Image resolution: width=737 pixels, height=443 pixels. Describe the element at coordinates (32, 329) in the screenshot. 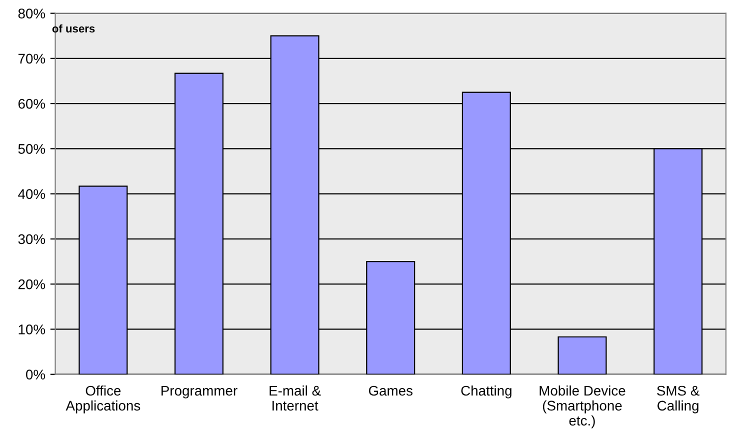

I see `y-tick-label: 10%` at that location.